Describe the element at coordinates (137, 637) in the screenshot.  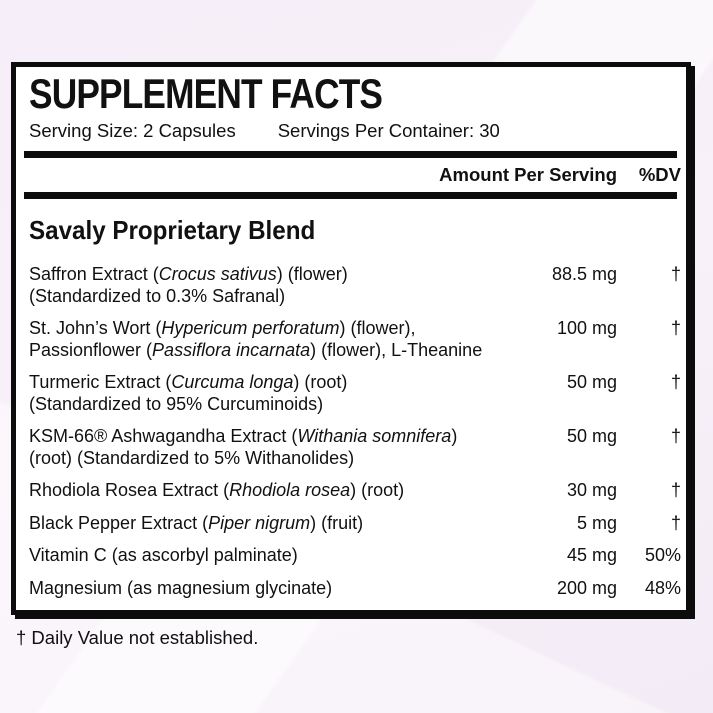
I see `daily-value-footnote: † Daily Value not established.` at that location.